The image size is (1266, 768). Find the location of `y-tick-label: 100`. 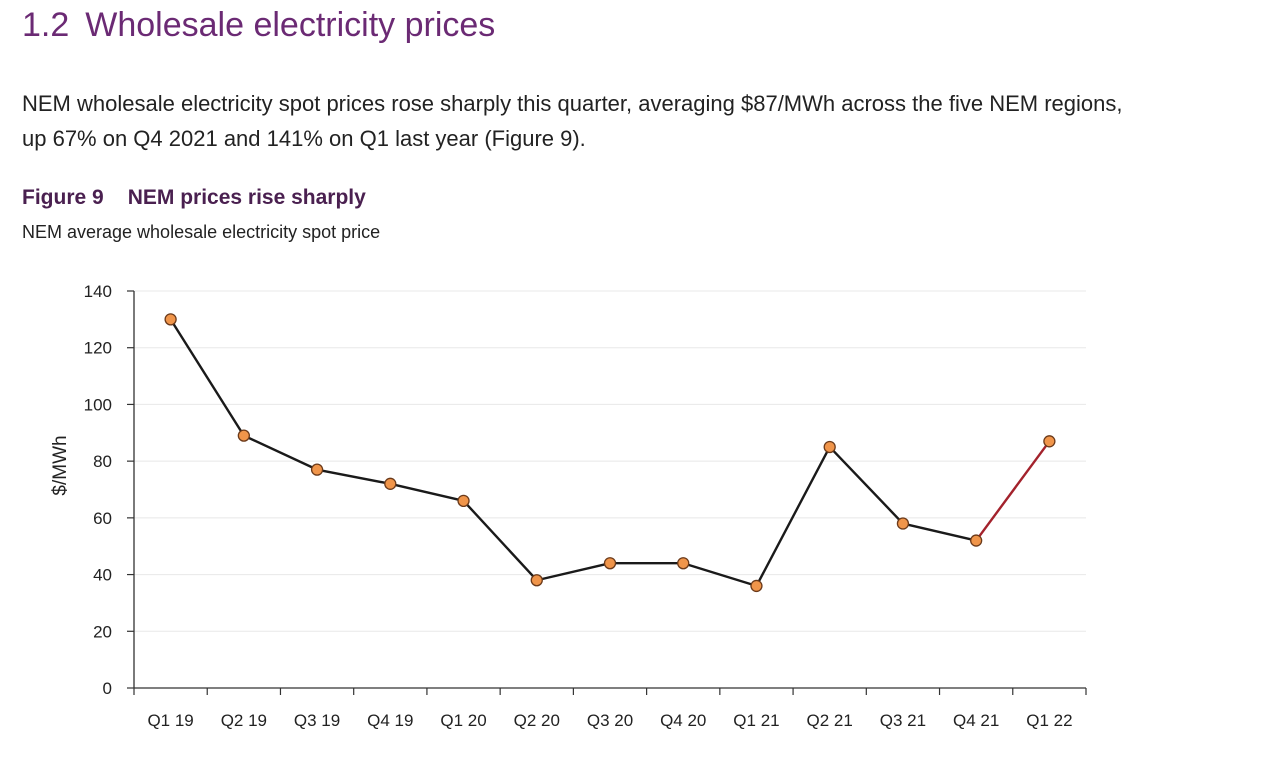

y-tick-label: 100 is located at coordinates (98, 404).